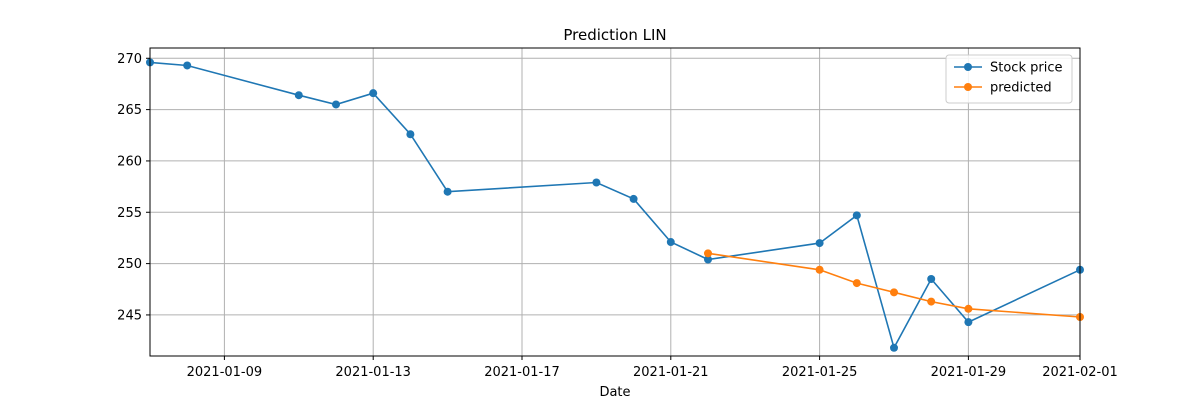 The height and width of the screenshot is (404, 1200). I want to click on predicted-line, so click(894, 285).